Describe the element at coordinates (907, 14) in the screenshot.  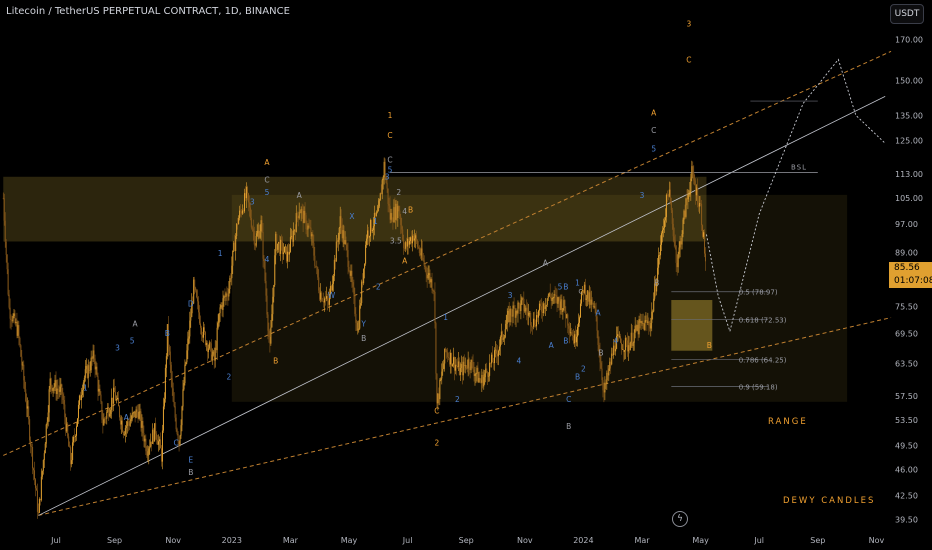
I see `currency-button: USDT` at that location.